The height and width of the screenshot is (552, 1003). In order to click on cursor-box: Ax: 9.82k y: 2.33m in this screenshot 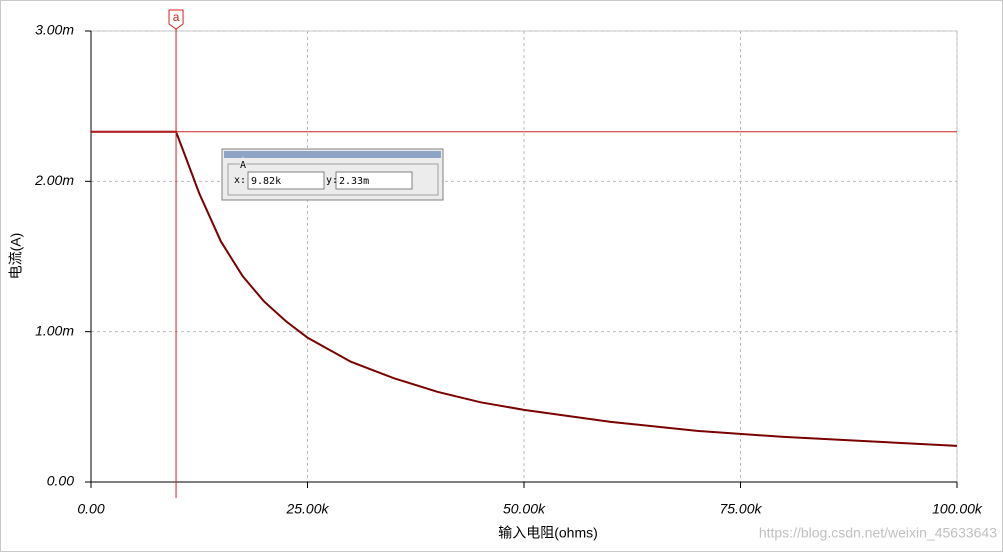, I will do `click(332, 174)`.